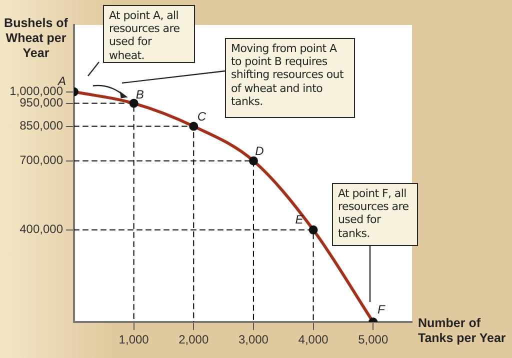 The image size is (512, 358). I want to click on y-tick-label: 950,000, so click(42, 103).